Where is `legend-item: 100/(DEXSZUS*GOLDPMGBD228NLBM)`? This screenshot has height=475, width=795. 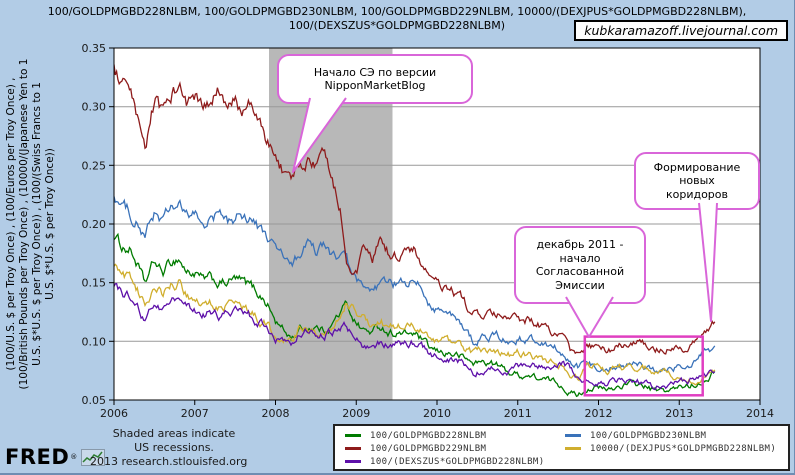
legend-item: 100/(DEXSZUS*GOLDPMGBD228NLBM) is located at coordinates (445, 461).